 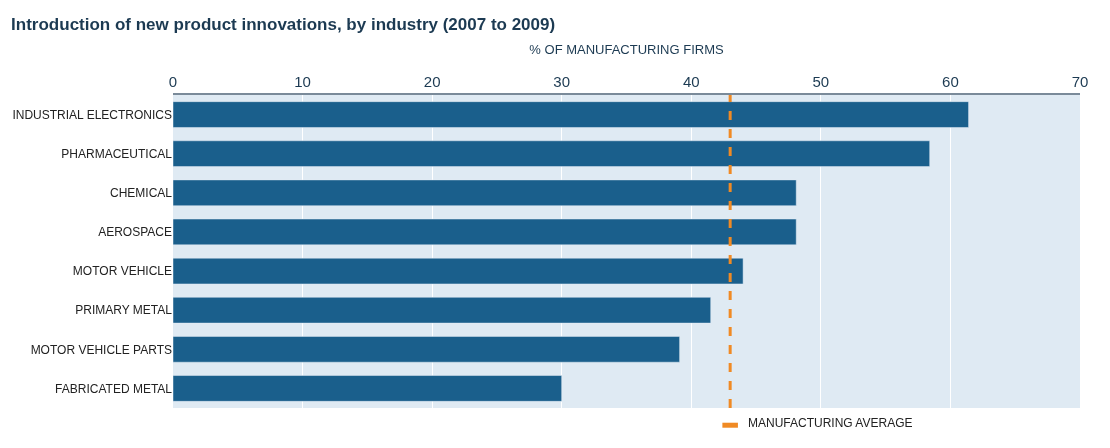 I want to click on y-tick-label: PHARMACEUTICAL, so click(x=117, y=153).